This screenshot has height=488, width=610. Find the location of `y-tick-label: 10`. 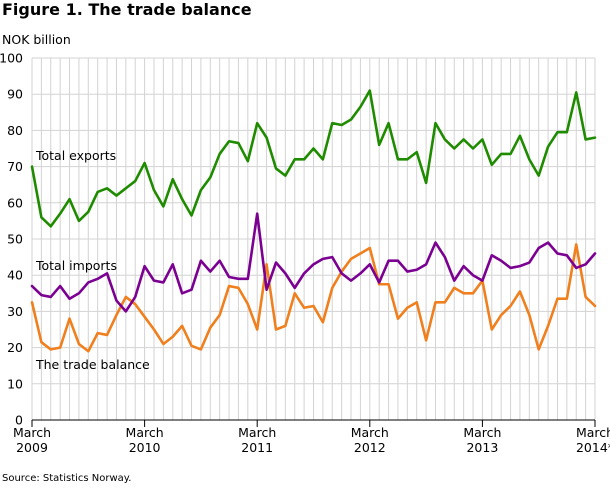

y-tick-label: 10 is located at coordinates (15, 383).